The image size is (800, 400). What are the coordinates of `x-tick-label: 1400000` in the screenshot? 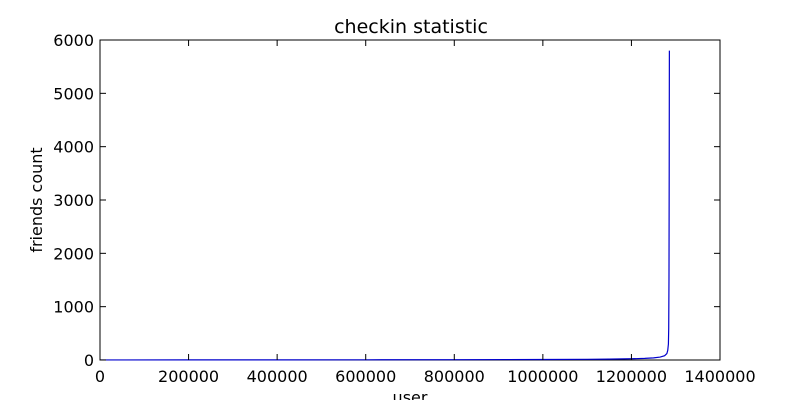 It's located at (719, 376).